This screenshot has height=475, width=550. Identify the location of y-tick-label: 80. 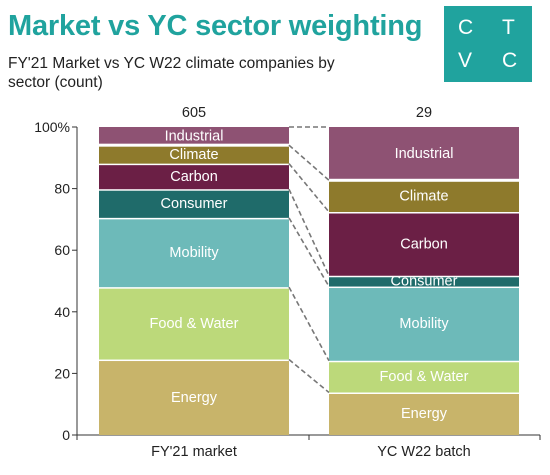
(62, 189).